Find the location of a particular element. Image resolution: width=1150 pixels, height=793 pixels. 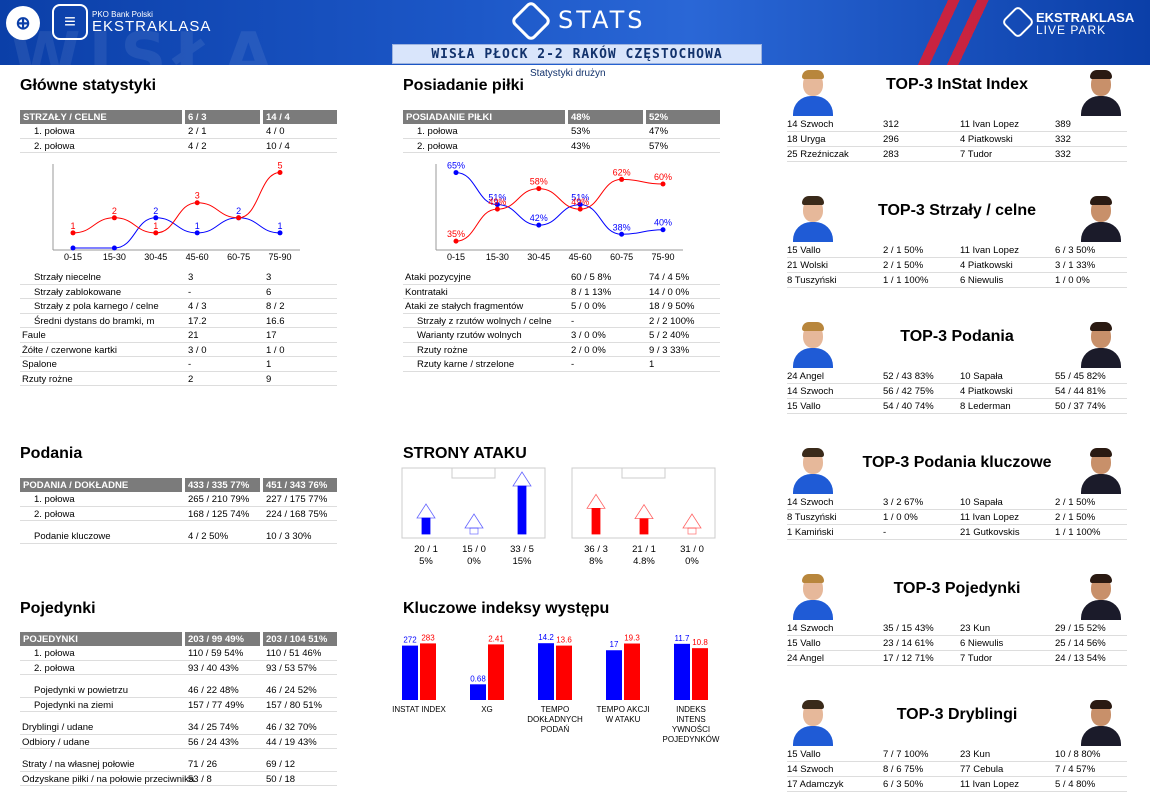

value-team1: 3 / 2 67% is located at coordinates (903, 502).